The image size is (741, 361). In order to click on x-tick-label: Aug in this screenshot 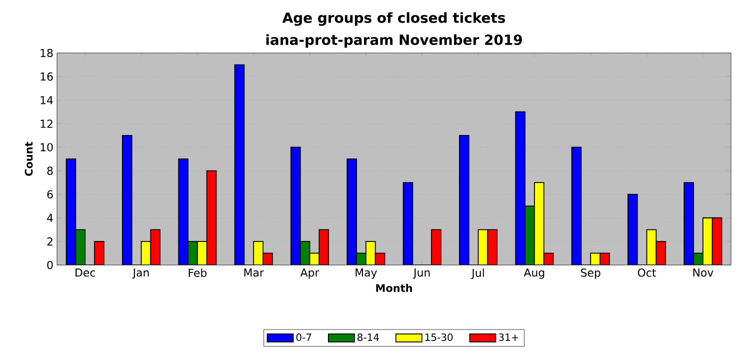, I will do `click(534, 273)`.